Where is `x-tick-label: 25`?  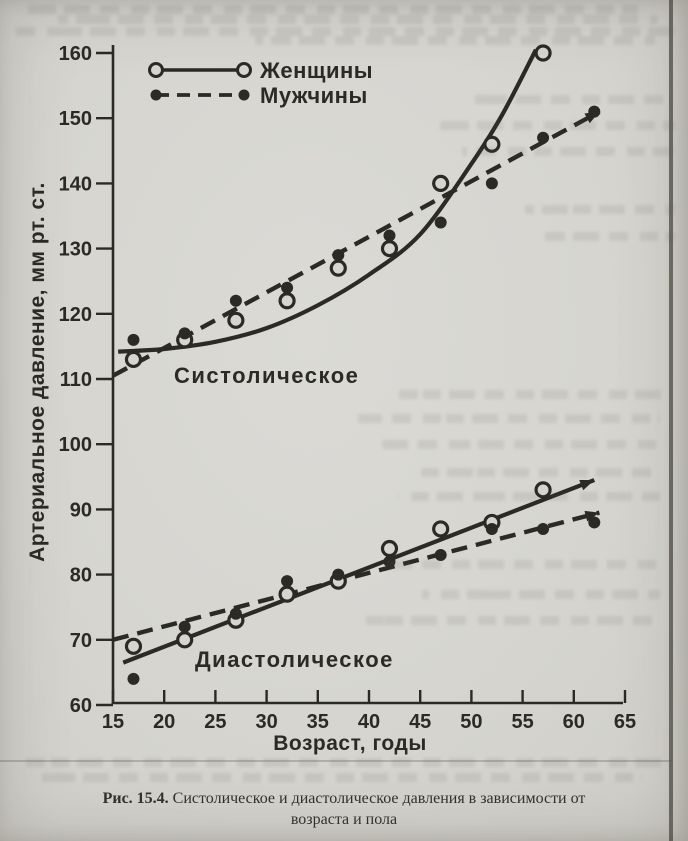 x-tick-label: 25 is located at coordinates (215, 722).